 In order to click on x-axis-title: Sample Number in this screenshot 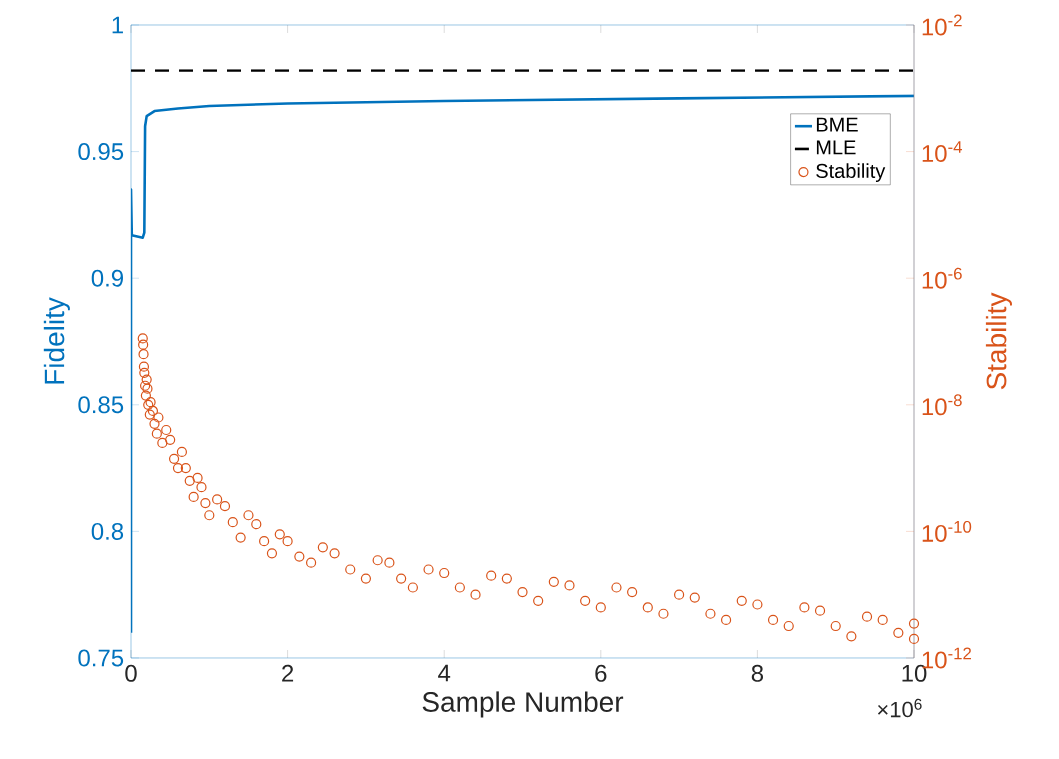, I will do `click(523, 704)`.